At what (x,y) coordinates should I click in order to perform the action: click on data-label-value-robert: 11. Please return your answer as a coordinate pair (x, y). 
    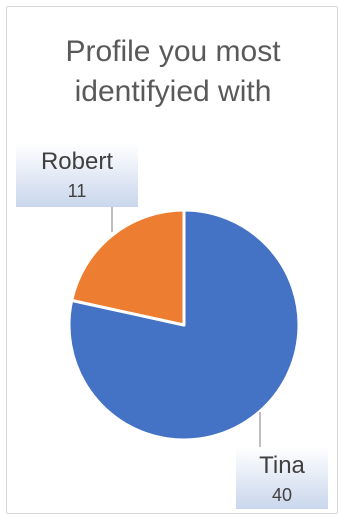
    Looking at the image, I should click on (77, 191).